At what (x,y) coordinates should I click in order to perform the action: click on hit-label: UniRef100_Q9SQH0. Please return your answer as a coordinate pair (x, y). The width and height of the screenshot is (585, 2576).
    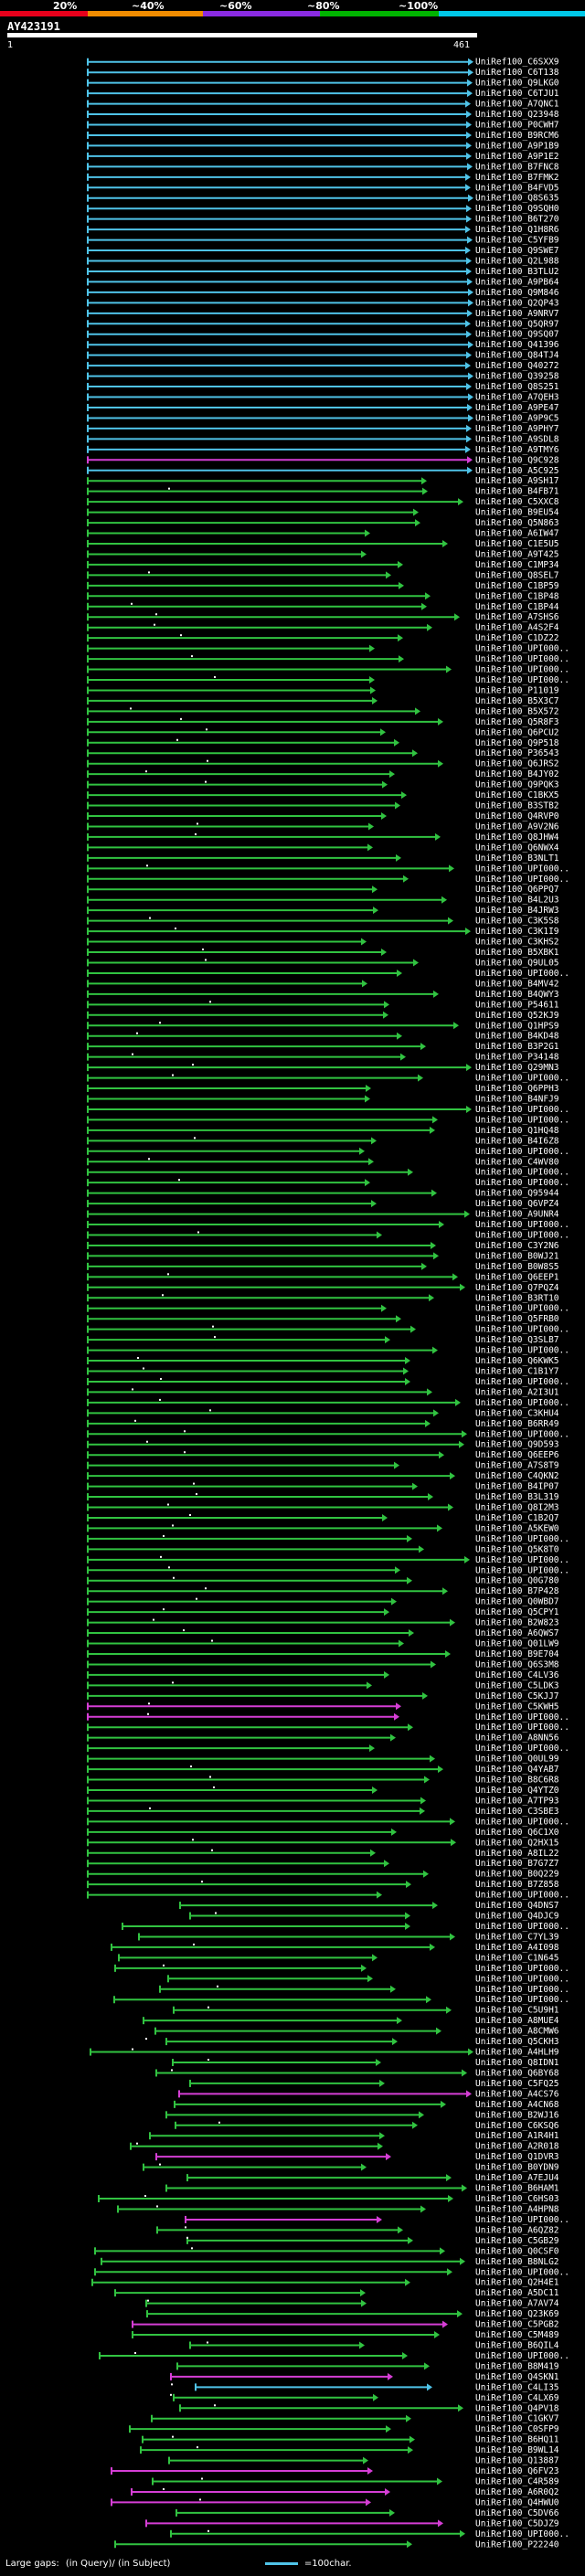
    Looking at the image, I should click on (517, 209).